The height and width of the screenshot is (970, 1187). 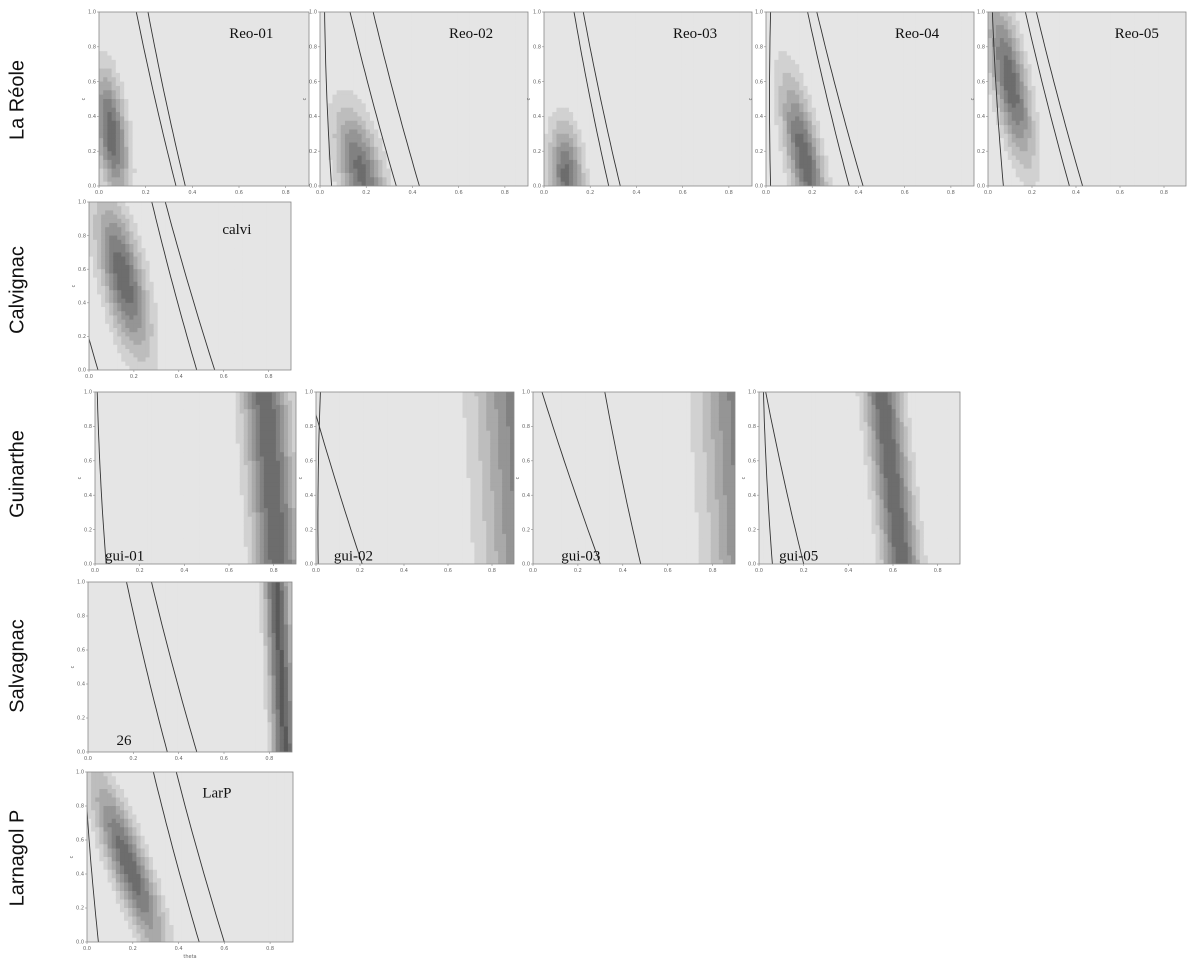 I want to click on contour-line, so click(x=328, y=99).